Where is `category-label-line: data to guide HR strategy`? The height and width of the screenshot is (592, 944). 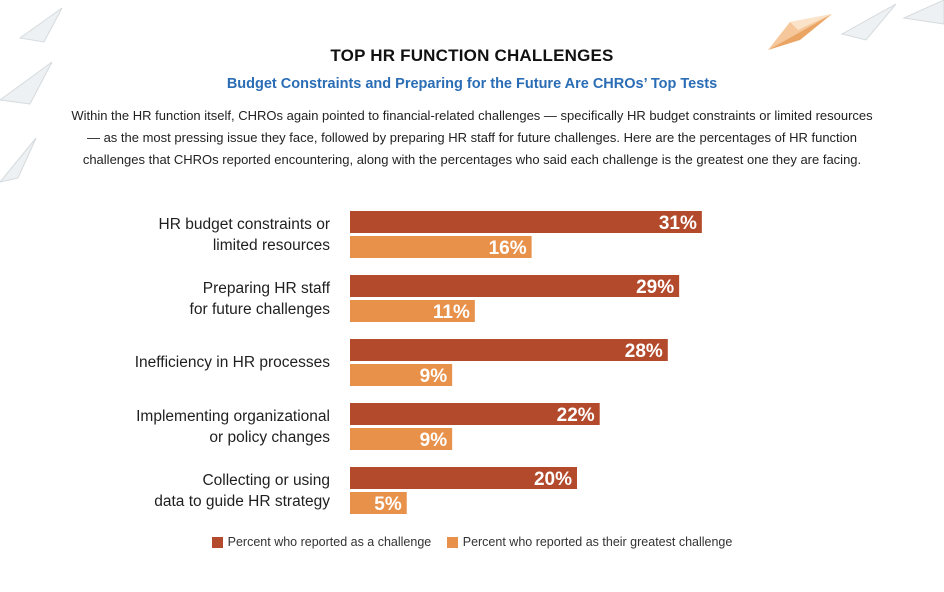
category-label-line: data to guide HR strategy is located at coordinates (242, 501).